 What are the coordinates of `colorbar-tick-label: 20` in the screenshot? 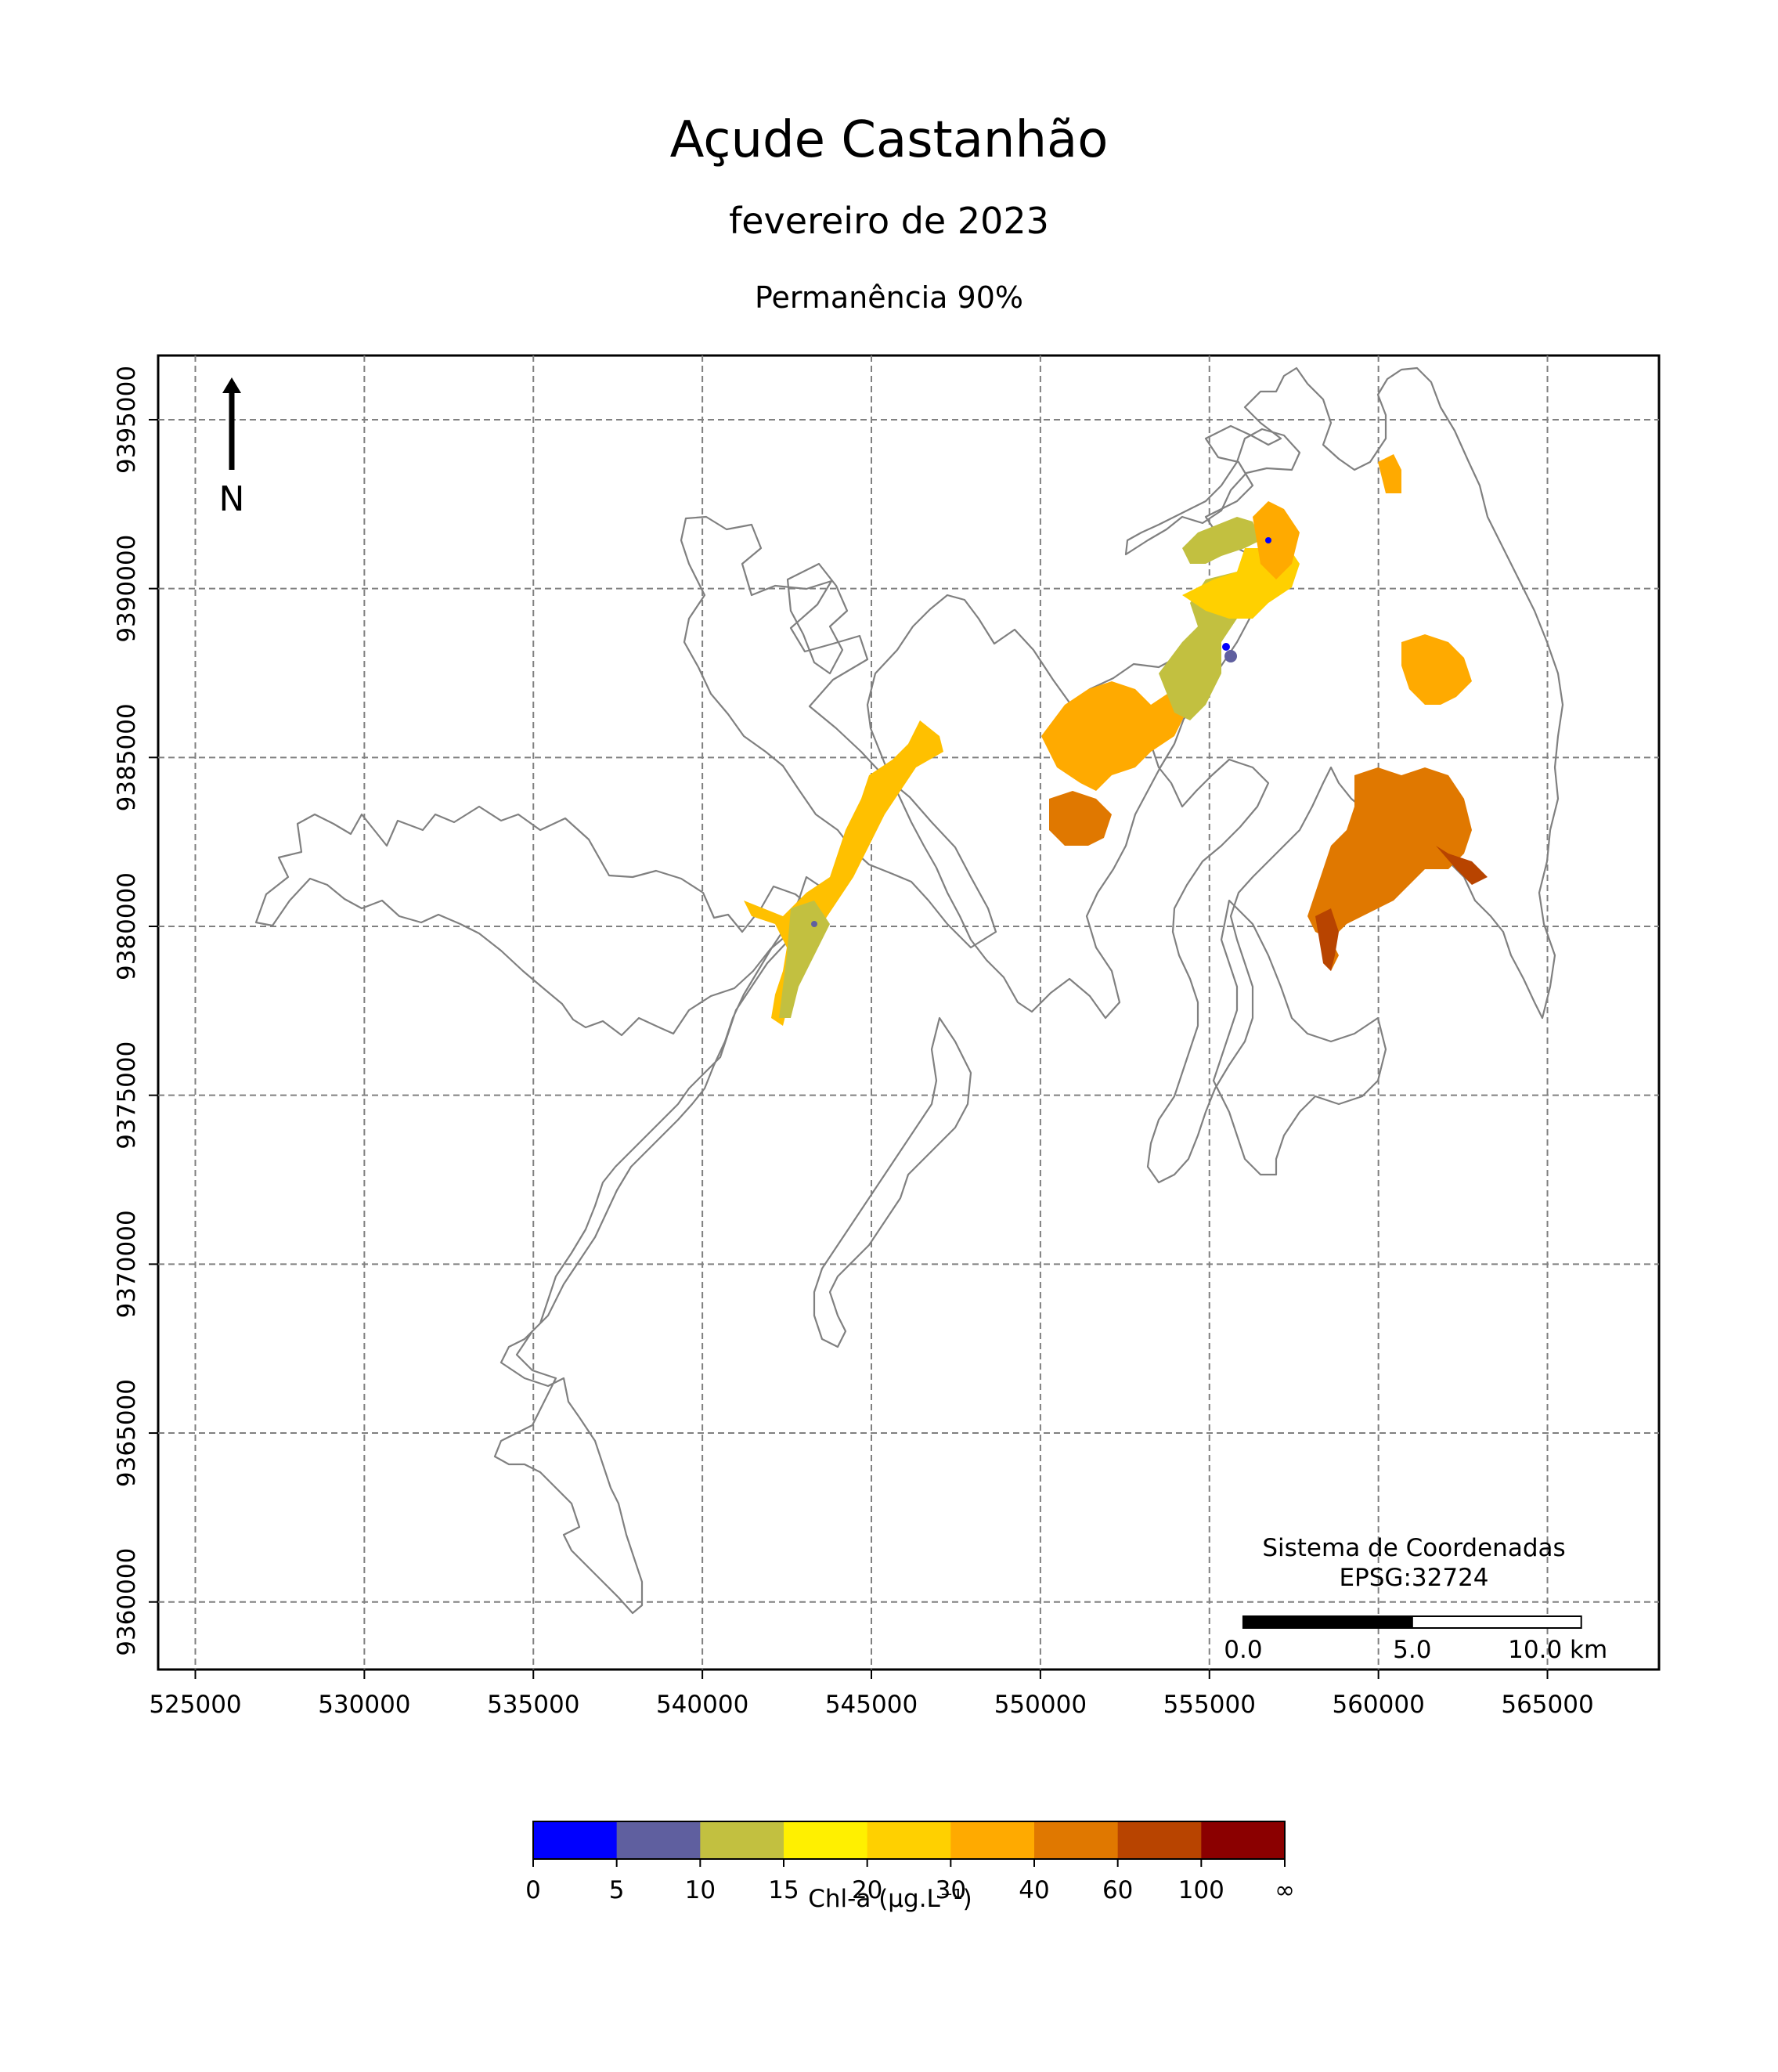 It's located at (867, 1890).